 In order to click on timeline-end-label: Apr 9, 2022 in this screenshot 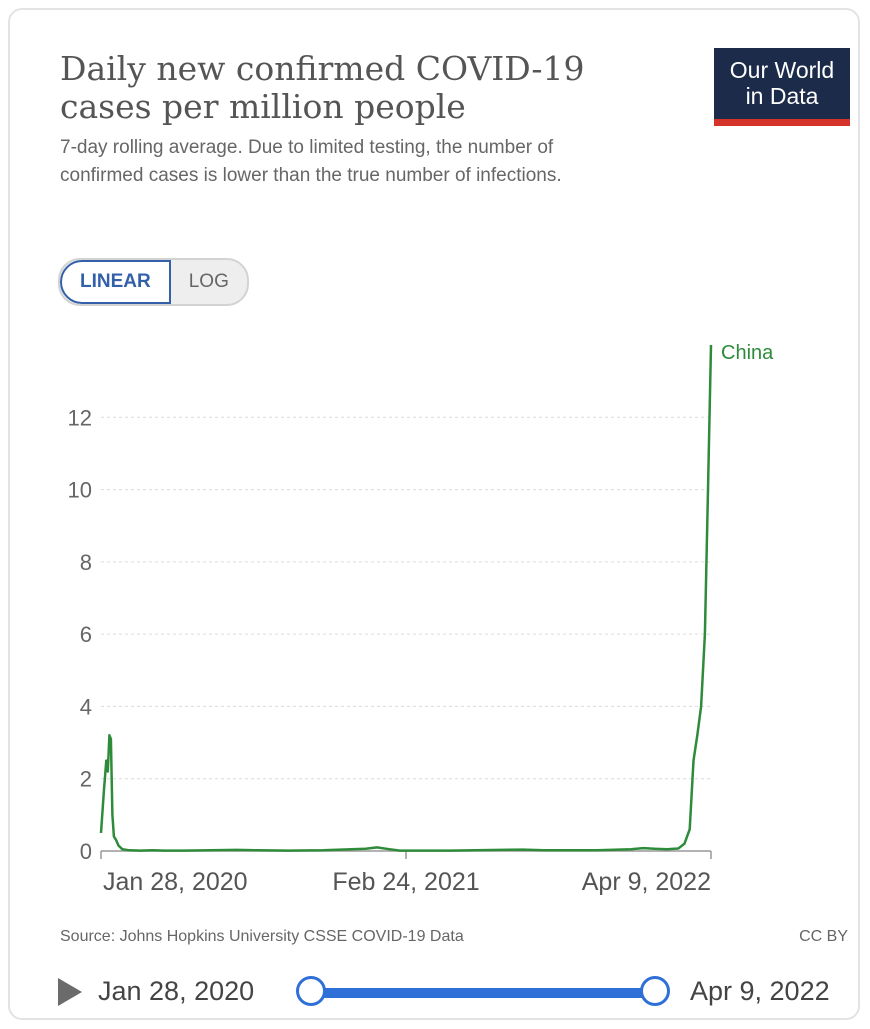, I will do `click(760, 991)`.